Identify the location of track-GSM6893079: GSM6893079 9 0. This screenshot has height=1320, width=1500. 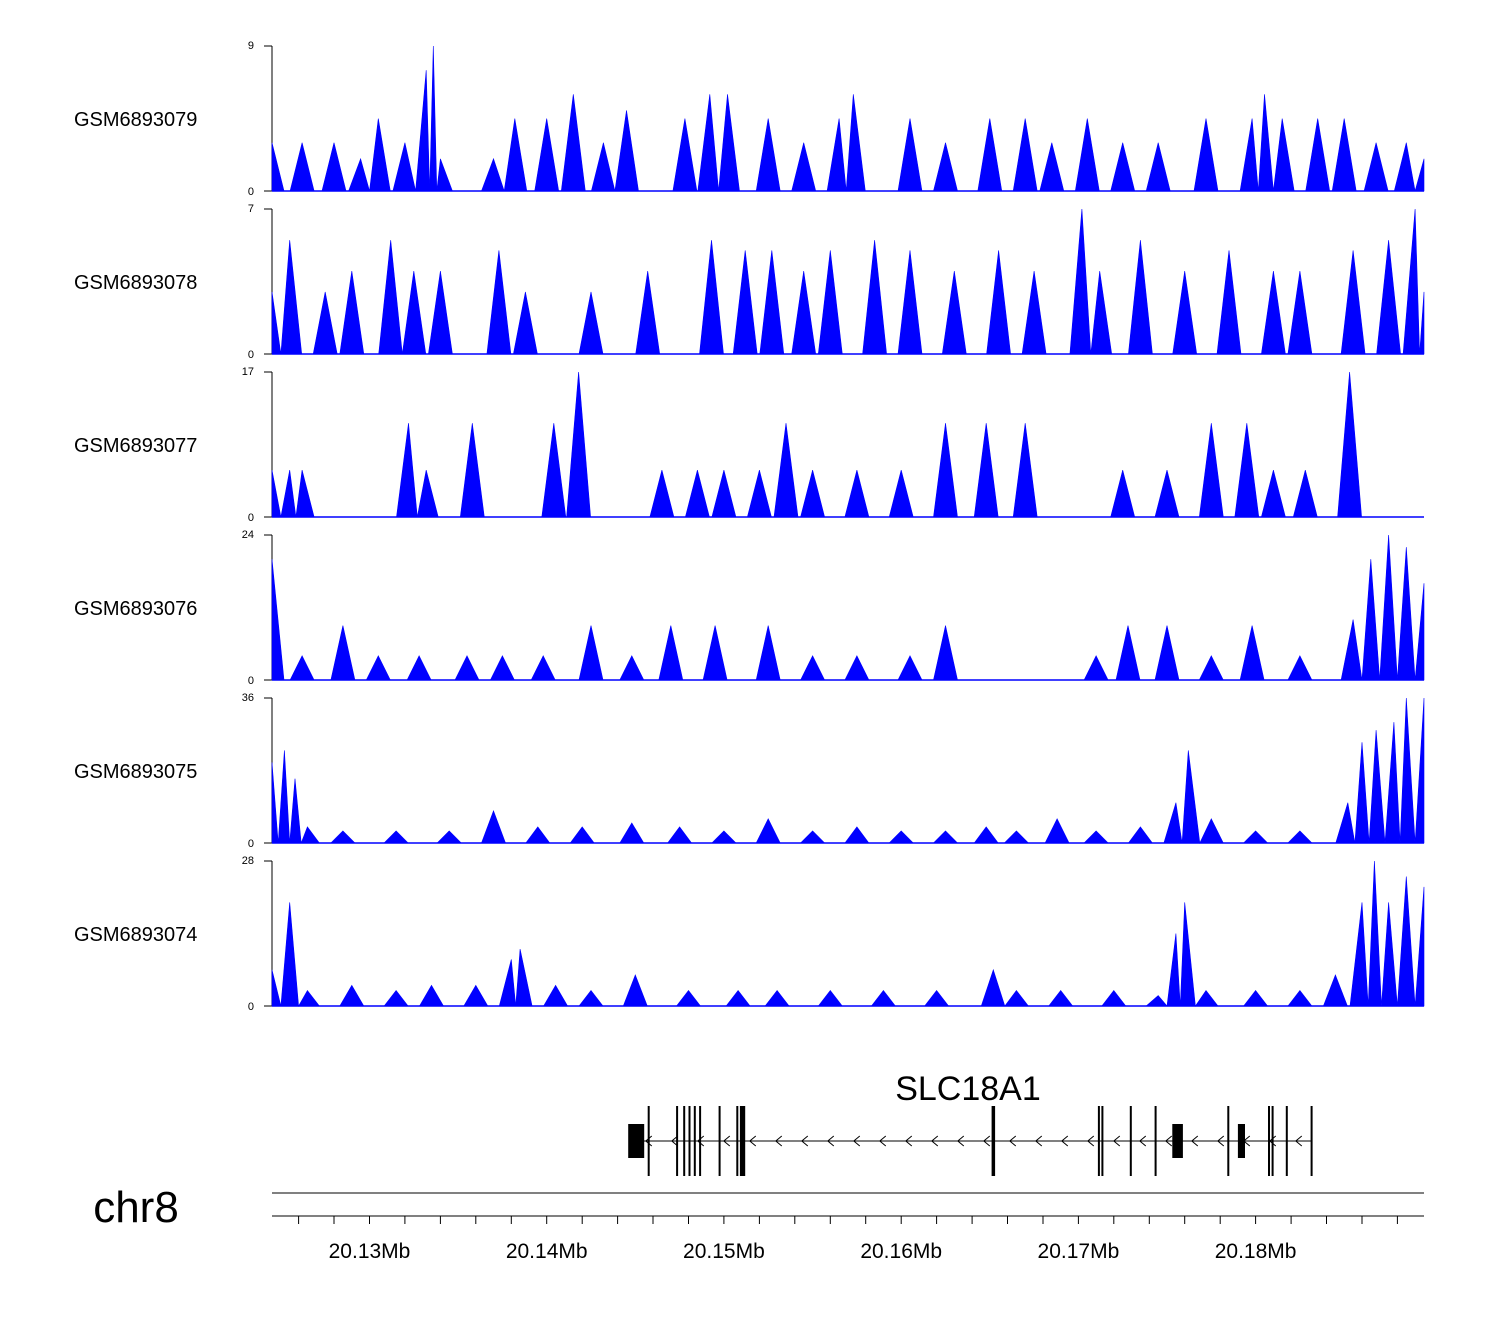
(749, 119).